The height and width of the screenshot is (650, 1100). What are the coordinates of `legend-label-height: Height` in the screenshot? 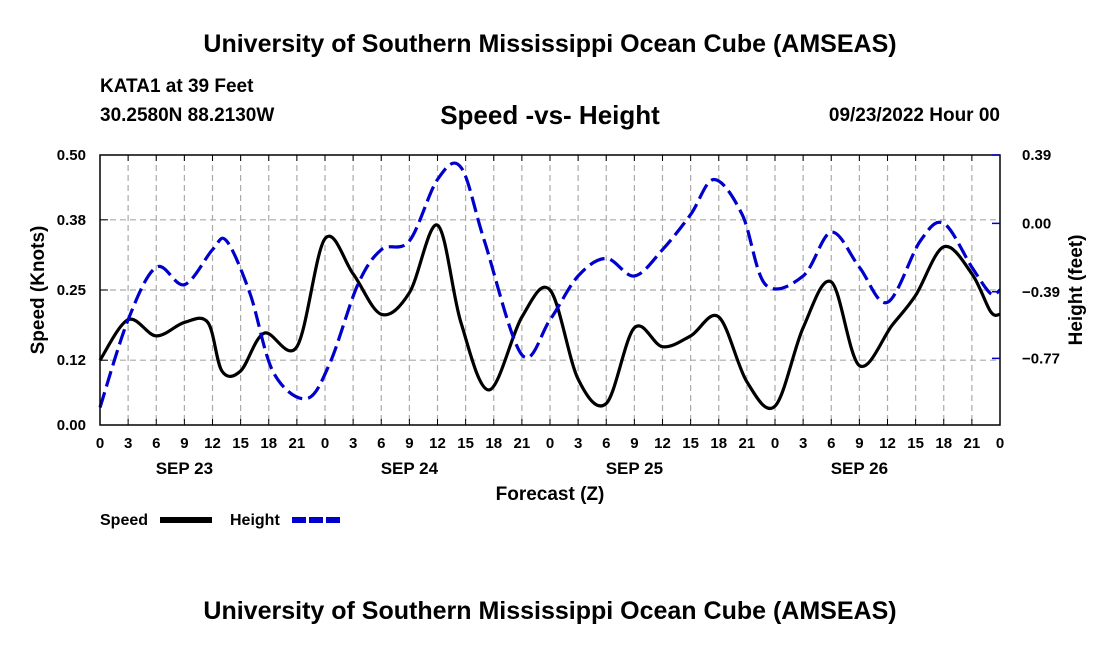 It's located at (255, 520).